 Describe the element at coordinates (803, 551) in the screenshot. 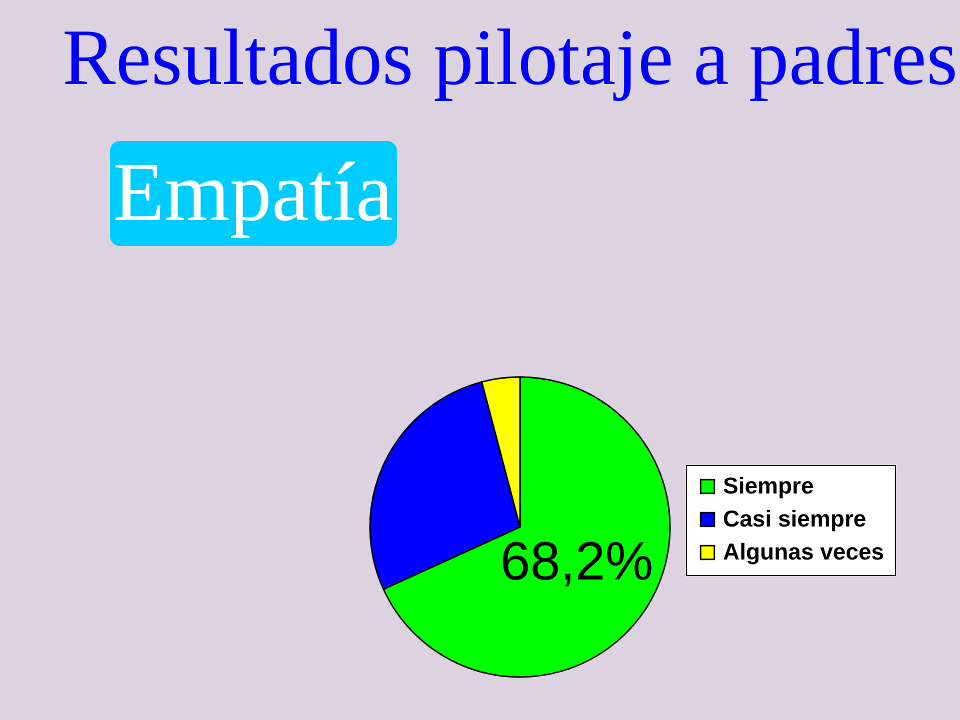

I see `legend-label: Algunas veces` at that location.